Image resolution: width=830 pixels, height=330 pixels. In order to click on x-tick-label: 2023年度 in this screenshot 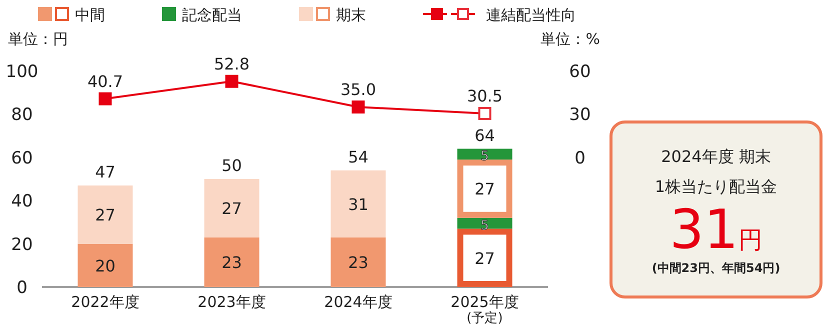, I will do `click(232, 302)`.